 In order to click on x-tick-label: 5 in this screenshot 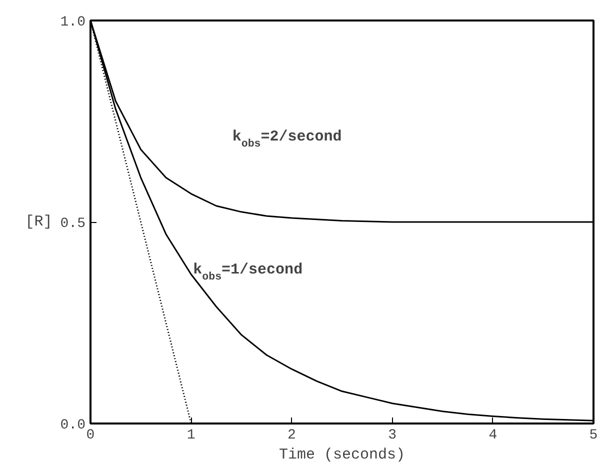, I will do `click(593, 436)`.